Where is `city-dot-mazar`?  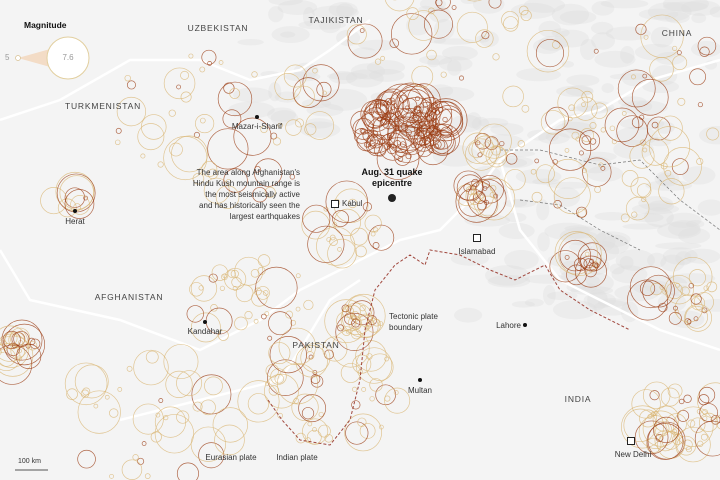 city-dot-mazar is located at coordinates (257, 117).